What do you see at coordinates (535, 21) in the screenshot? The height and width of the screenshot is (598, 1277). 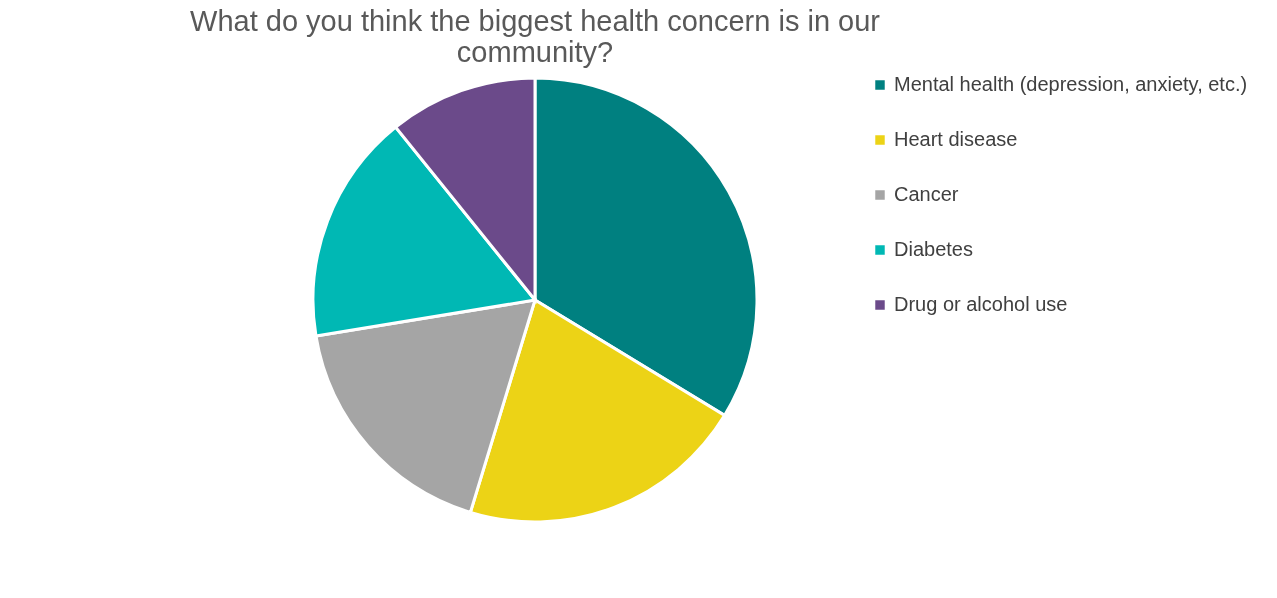 I see `text: What do you think the biggest health concern is in our` at bounding box center [535, 21].